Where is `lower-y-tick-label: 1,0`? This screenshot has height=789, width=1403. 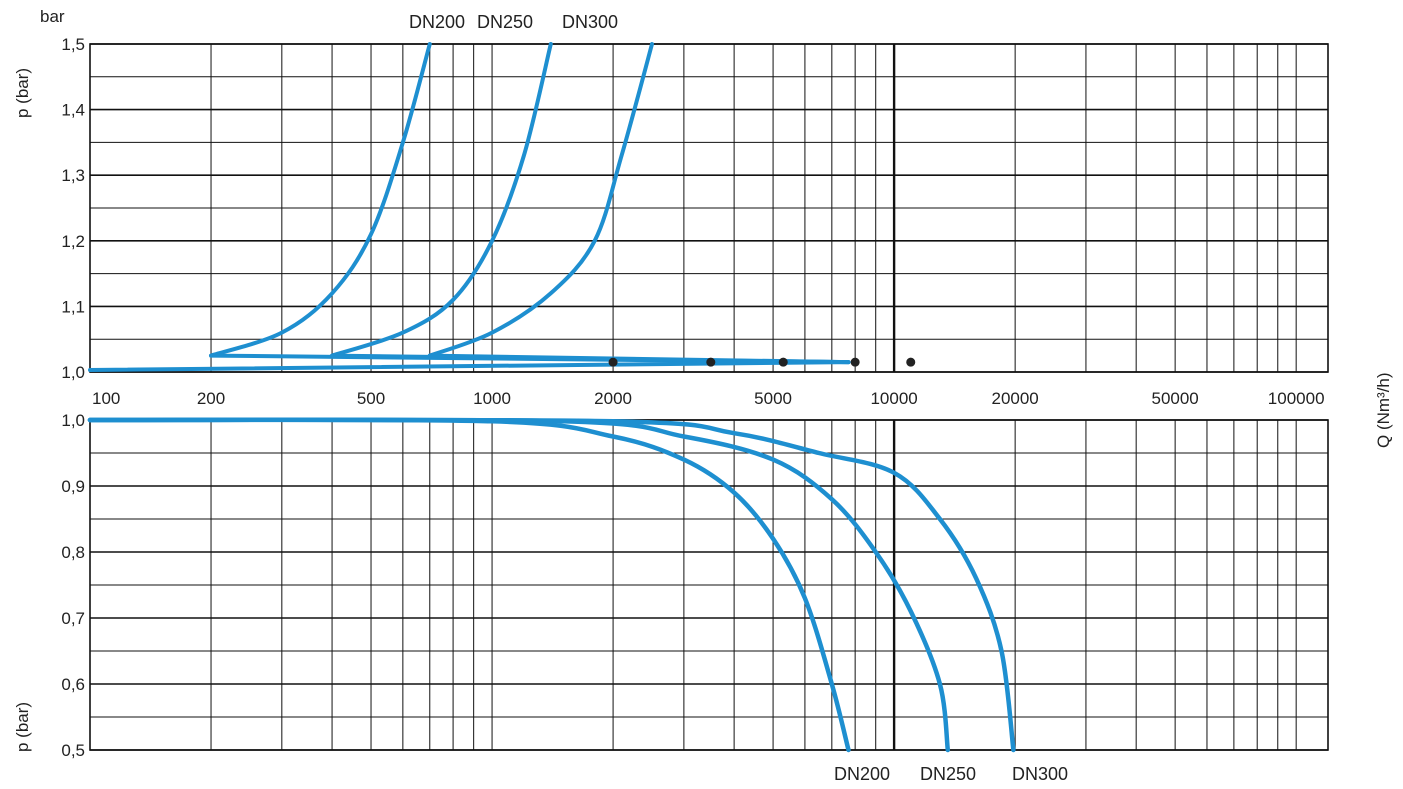
lower-y-tick-label: 1,0 is located at coordinates (73, 420).